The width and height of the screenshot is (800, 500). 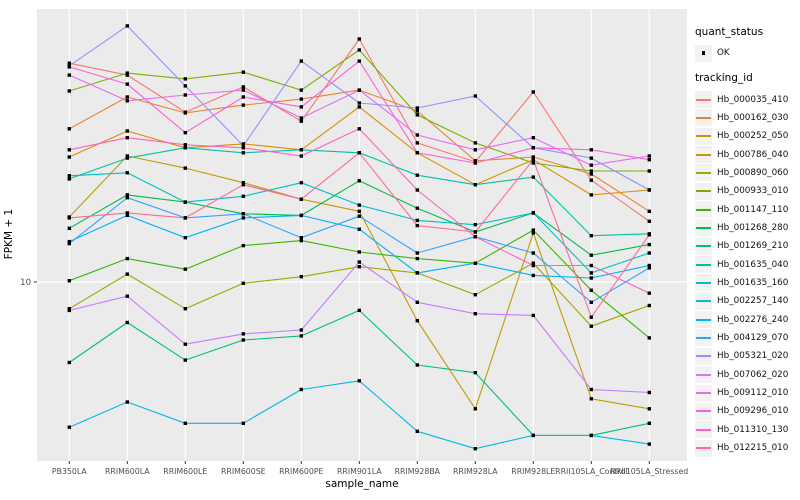 What do you see at coordinates (753, 154) in the screenshot?
I see `legend-label: Hb_000786_040` at bounding box center [753, 154].